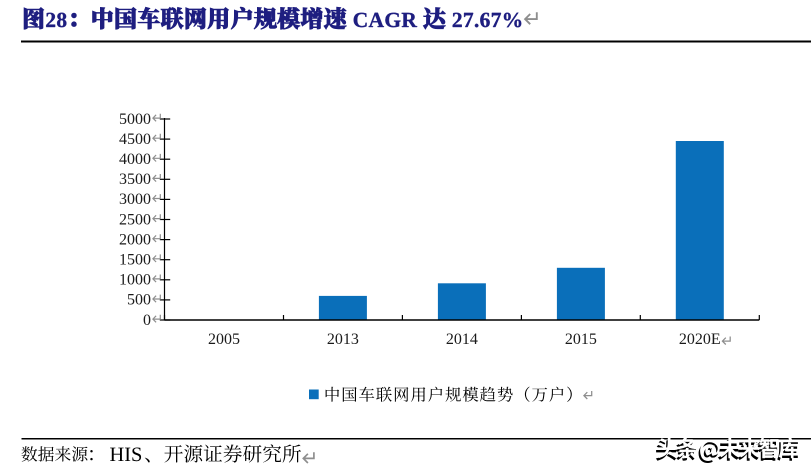 This screenshot has width=811, height=473. Describe the element at coordinates (700, 339) in the screenshot. I see `svg-text: 2020E` at that location.